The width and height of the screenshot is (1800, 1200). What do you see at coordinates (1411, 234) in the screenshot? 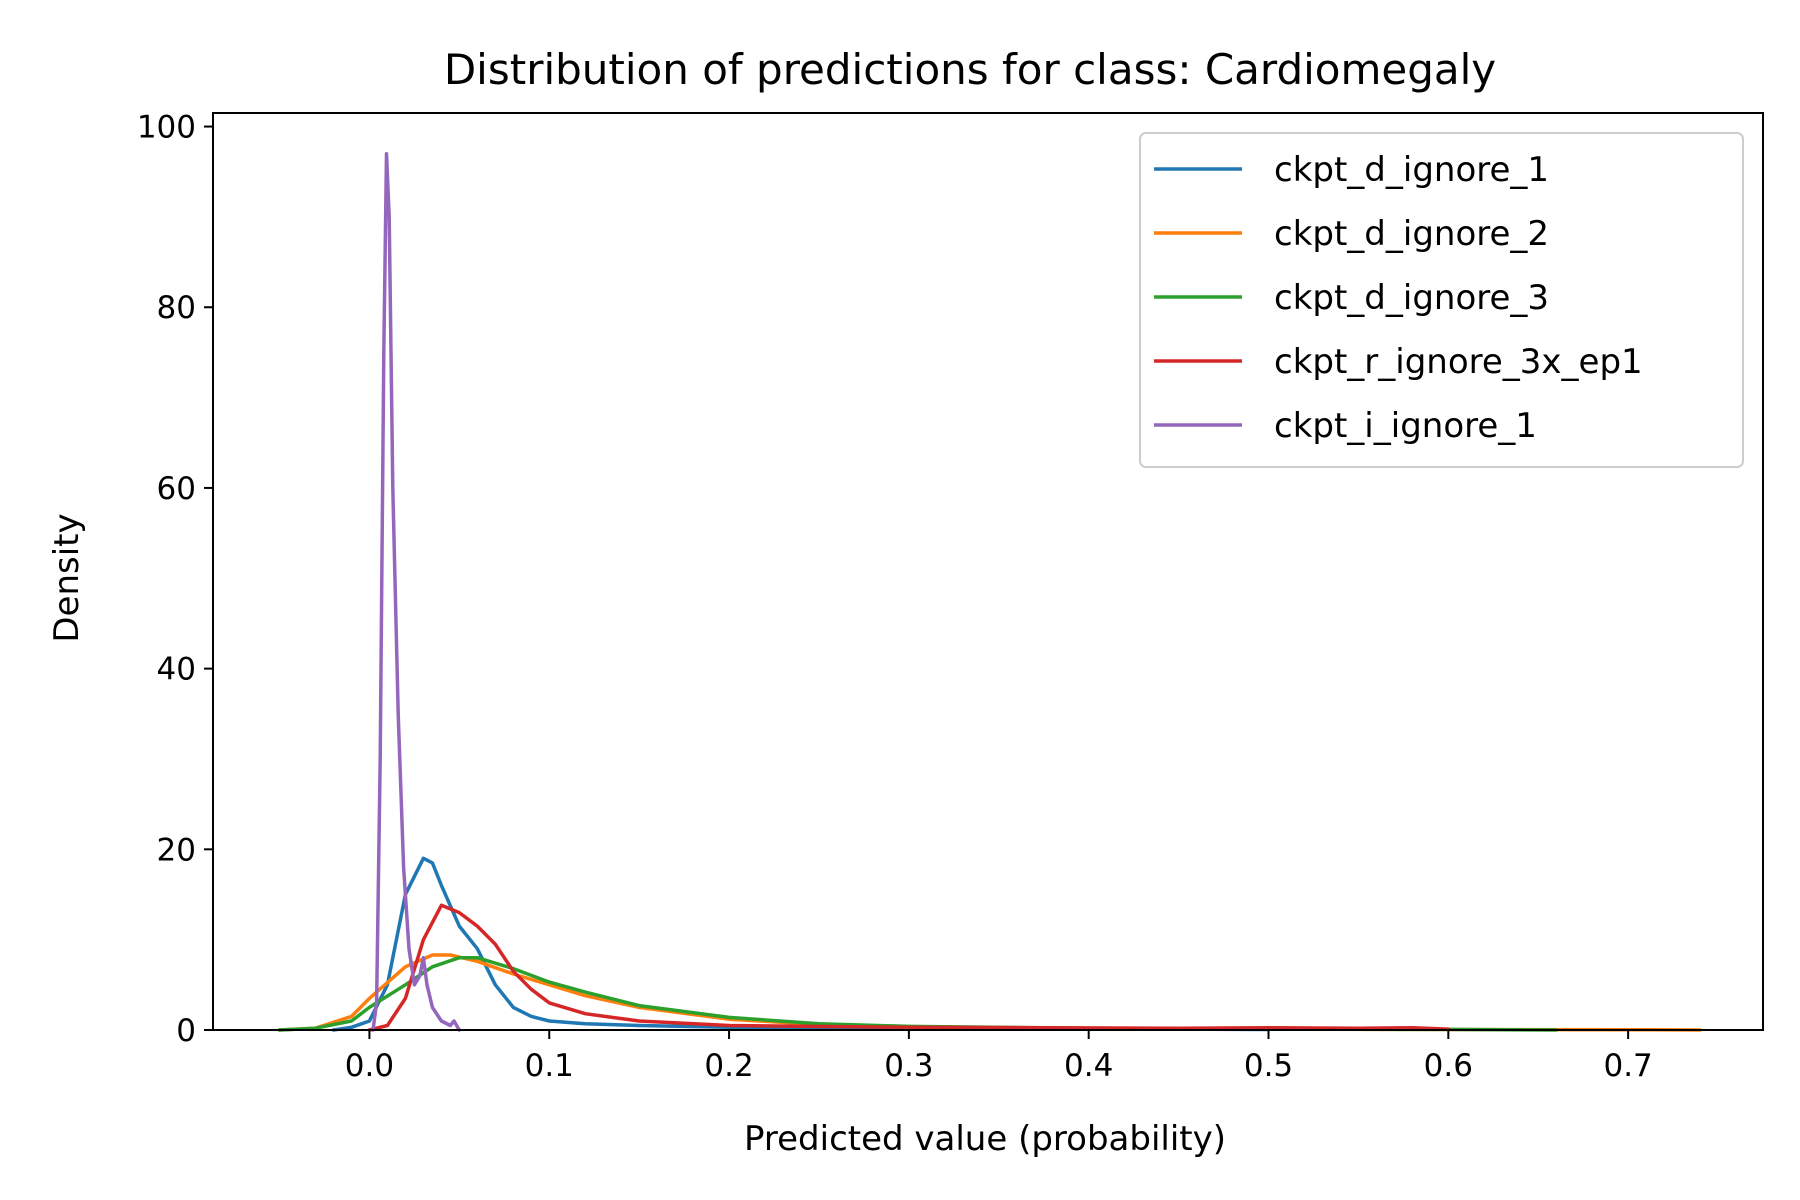
I see `legend-label: ckpt_d_ignore_2` at bounding box center [1411, 234].